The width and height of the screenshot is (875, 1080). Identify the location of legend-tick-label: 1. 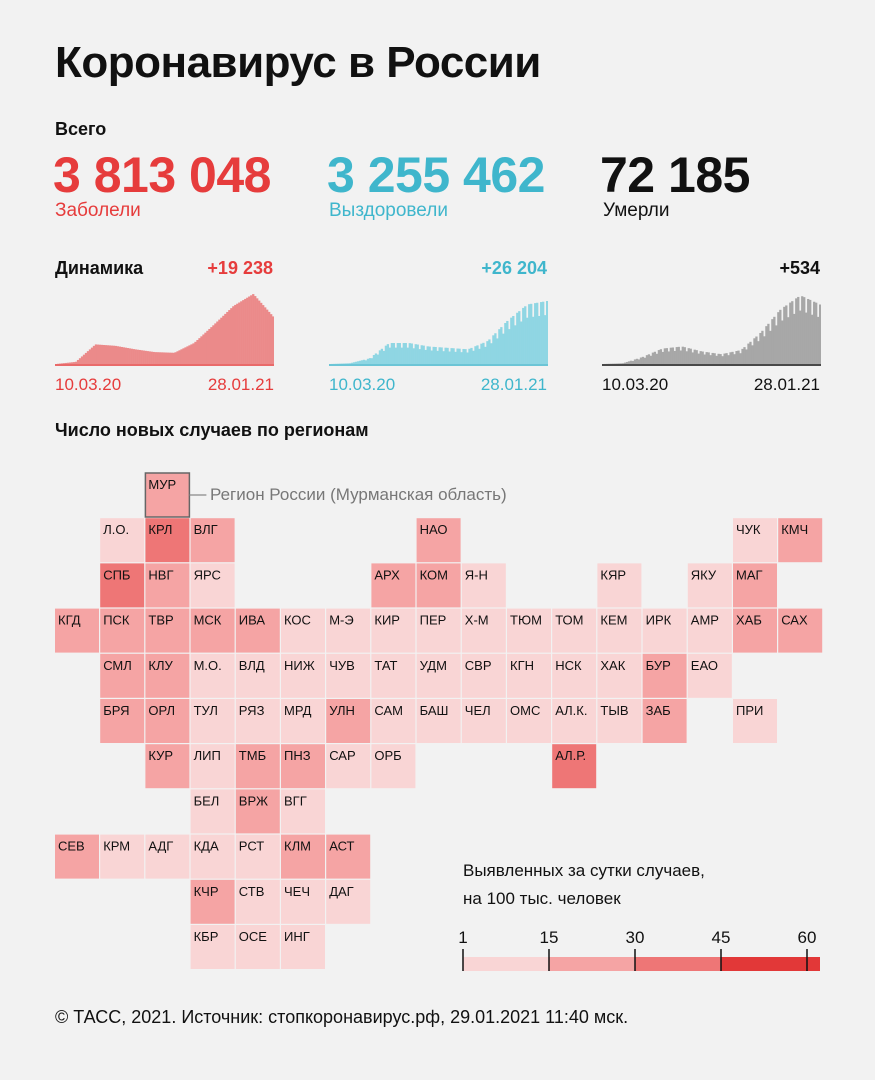
(462, 937).